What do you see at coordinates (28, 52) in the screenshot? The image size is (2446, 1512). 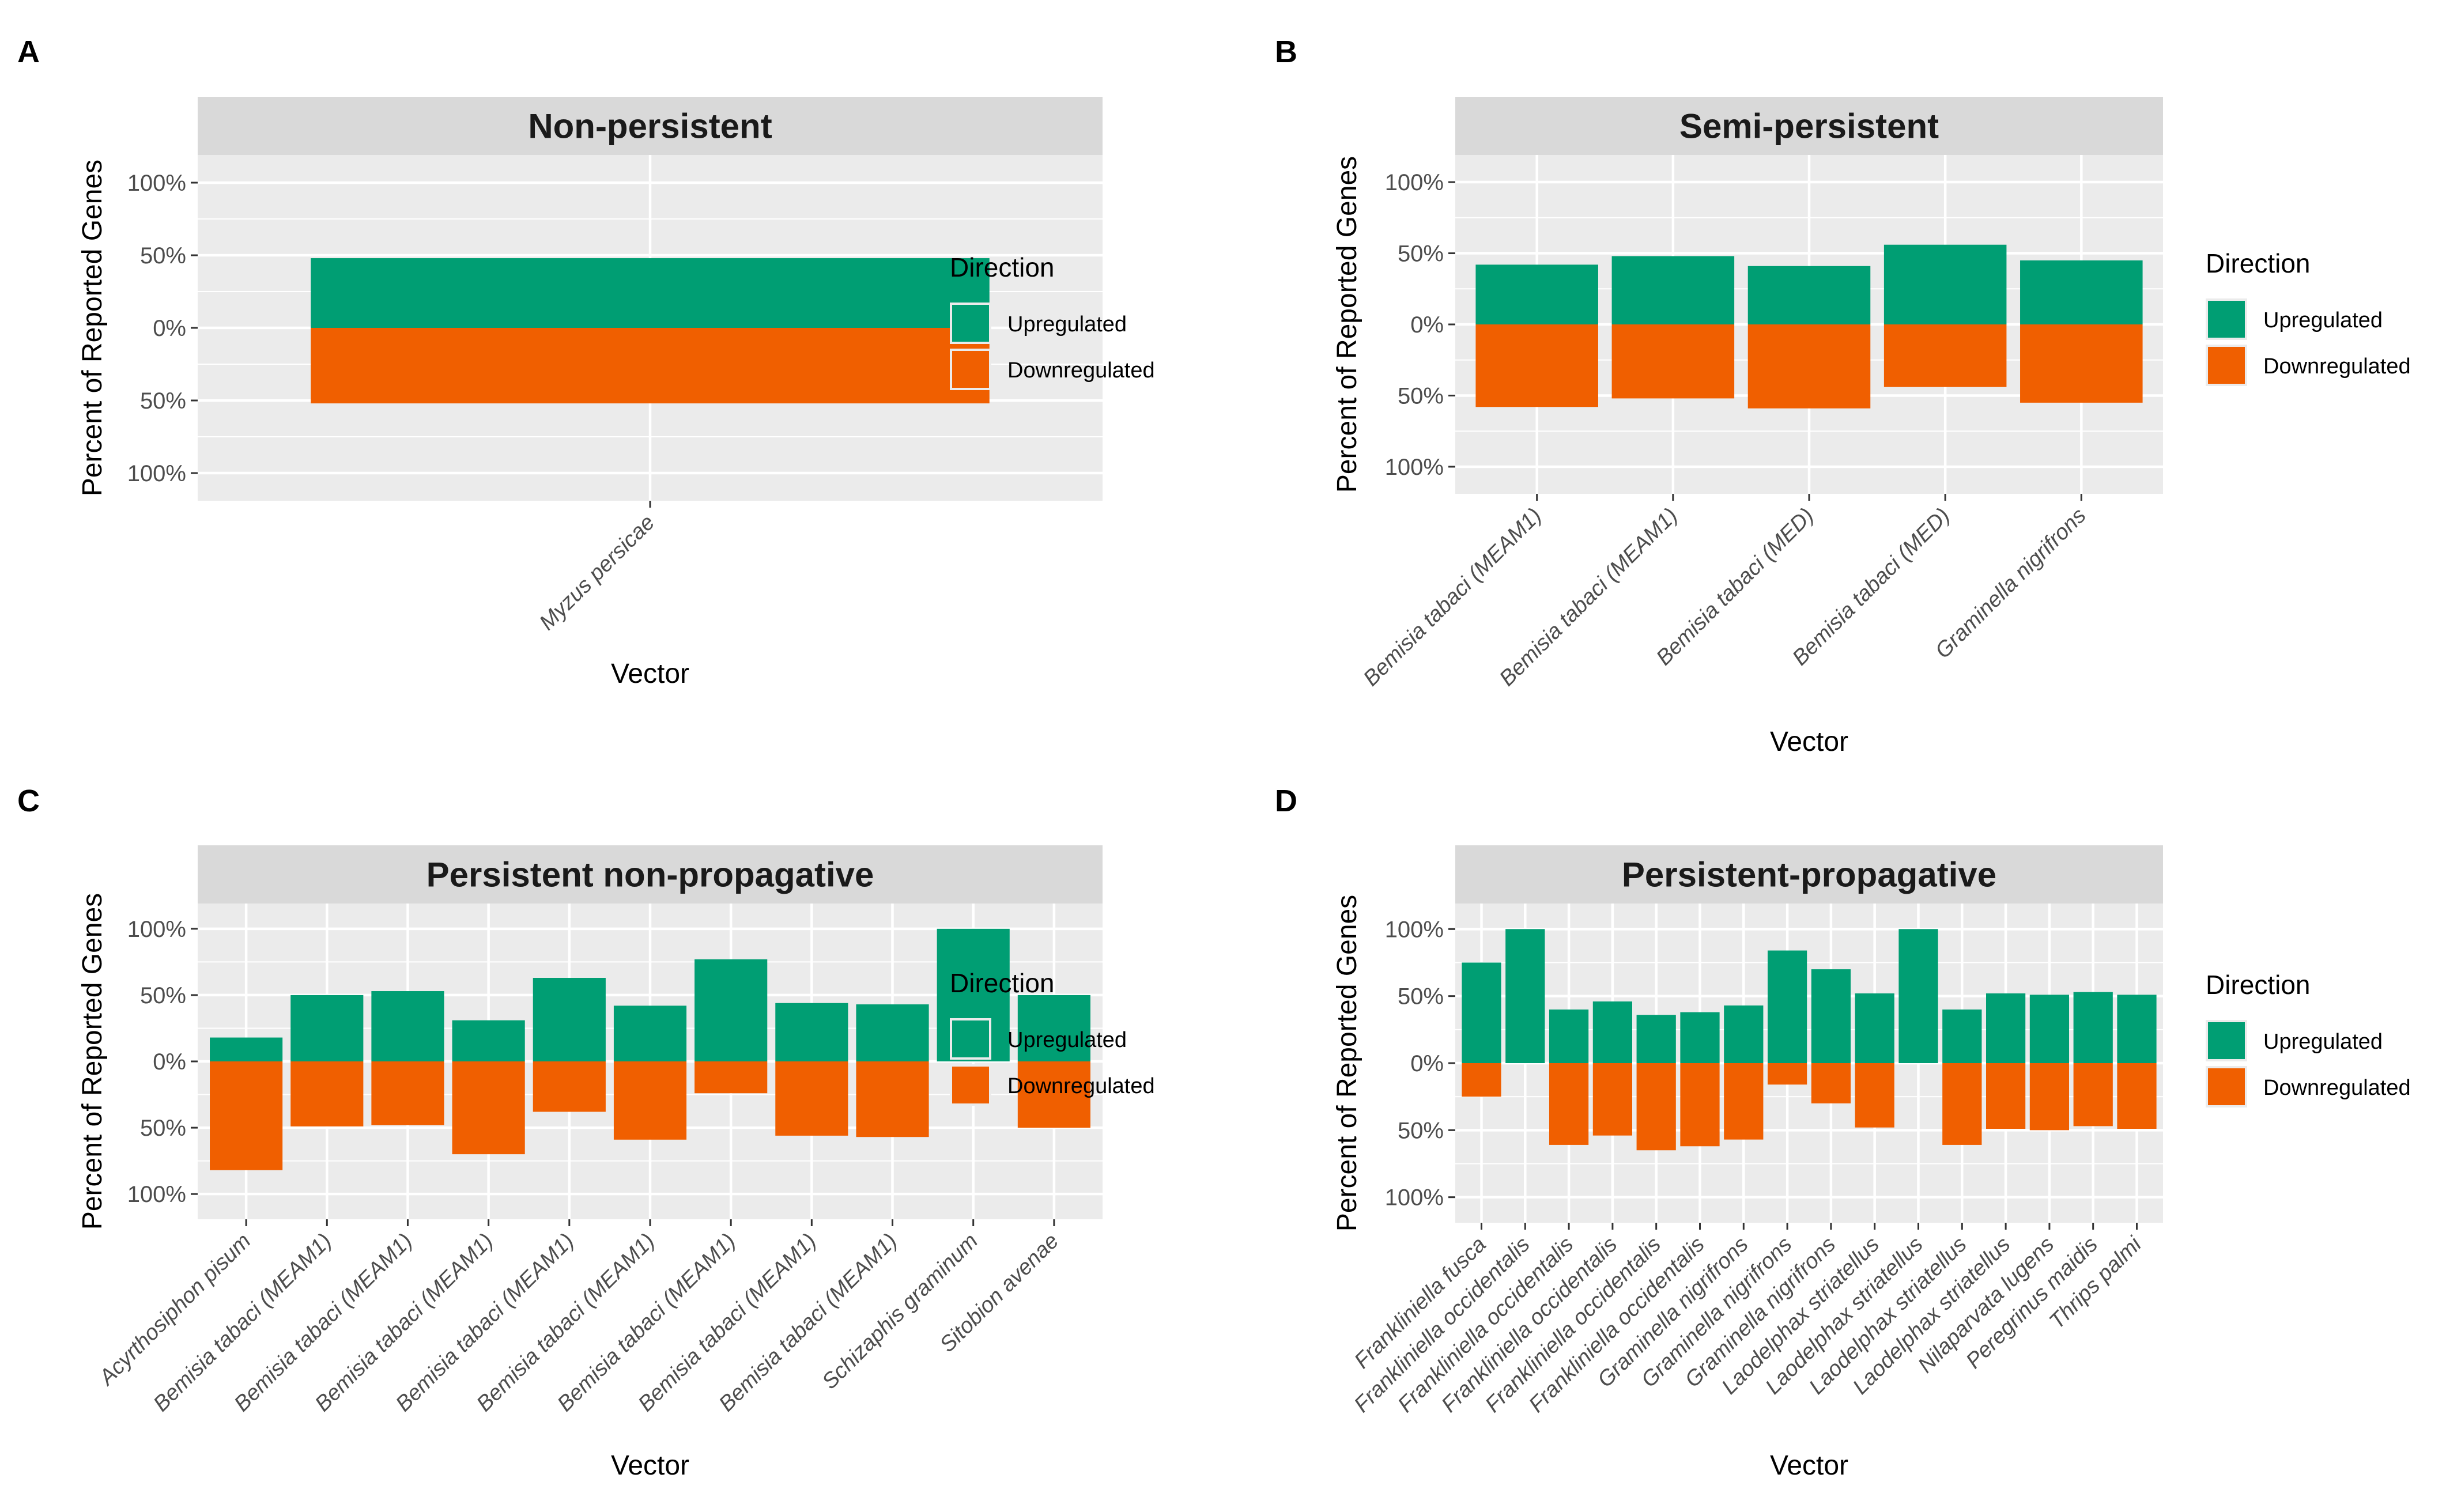 I see `panel-letter: A` at bounding box center [28, 52].